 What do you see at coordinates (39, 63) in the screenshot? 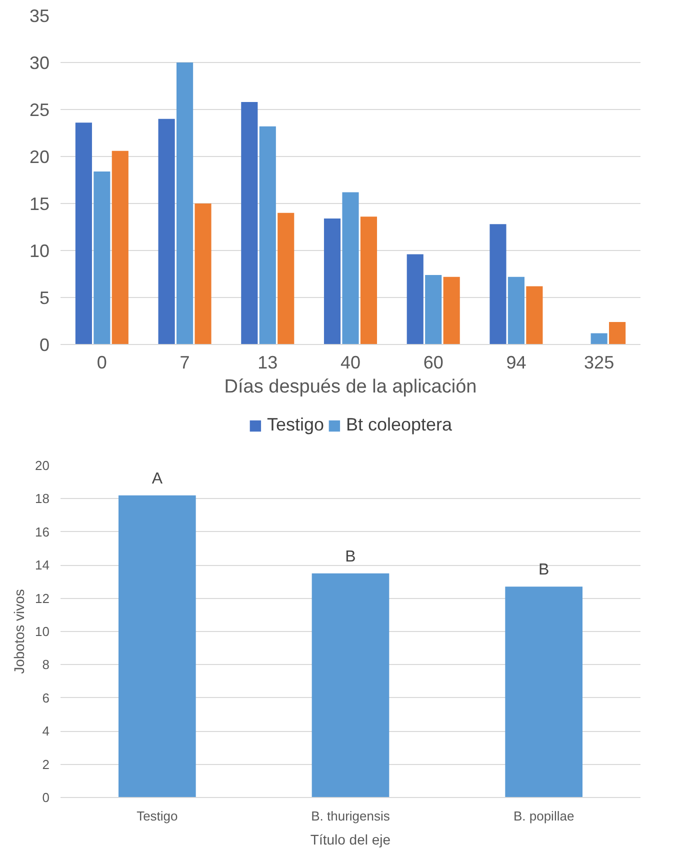
I see `y-tick-label: 30` at bounding box center [39, 63].